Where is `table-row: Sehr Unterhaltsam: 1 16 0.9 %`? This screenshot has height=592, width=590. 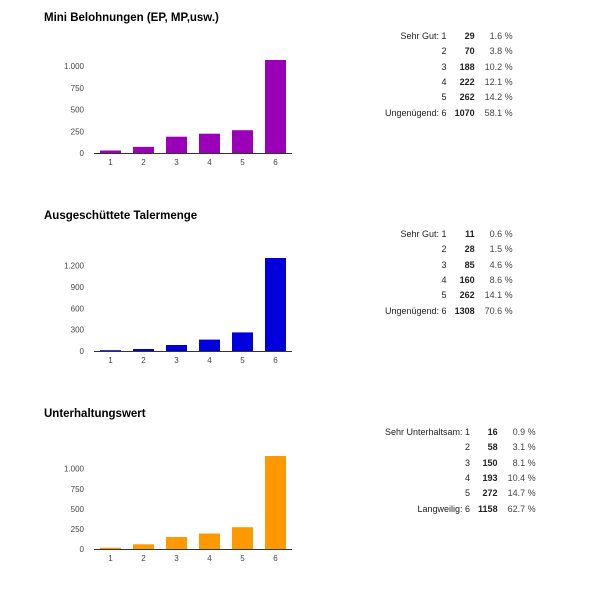 table-row: Sehr Unterhaltsam: 1 16 0.9 % is located at coordinates (460, 432).